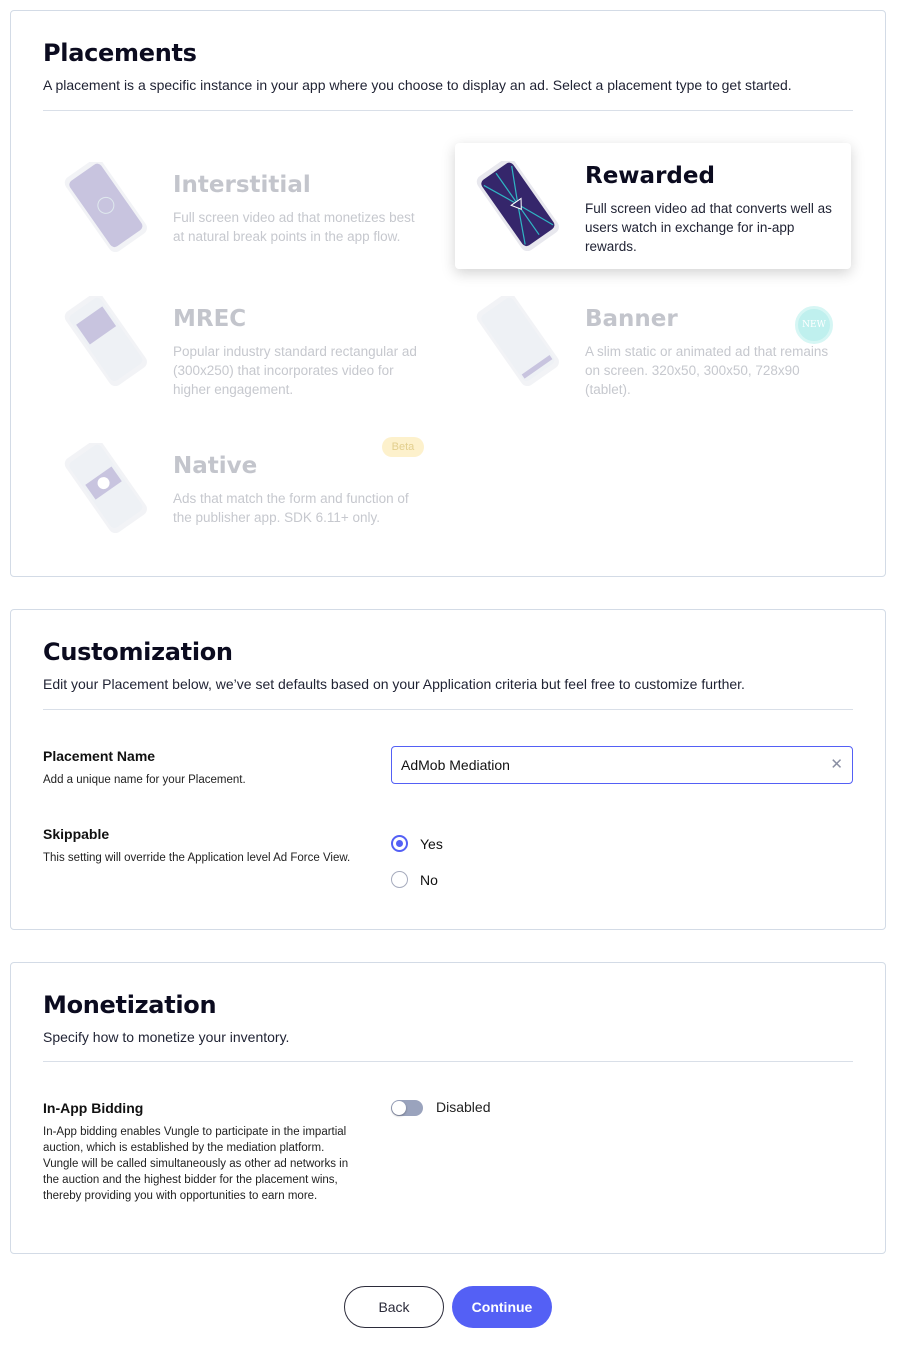  Describe the element at coordinates (138, 652) in the screenshot. I see `customization-title: Customization` at that location.